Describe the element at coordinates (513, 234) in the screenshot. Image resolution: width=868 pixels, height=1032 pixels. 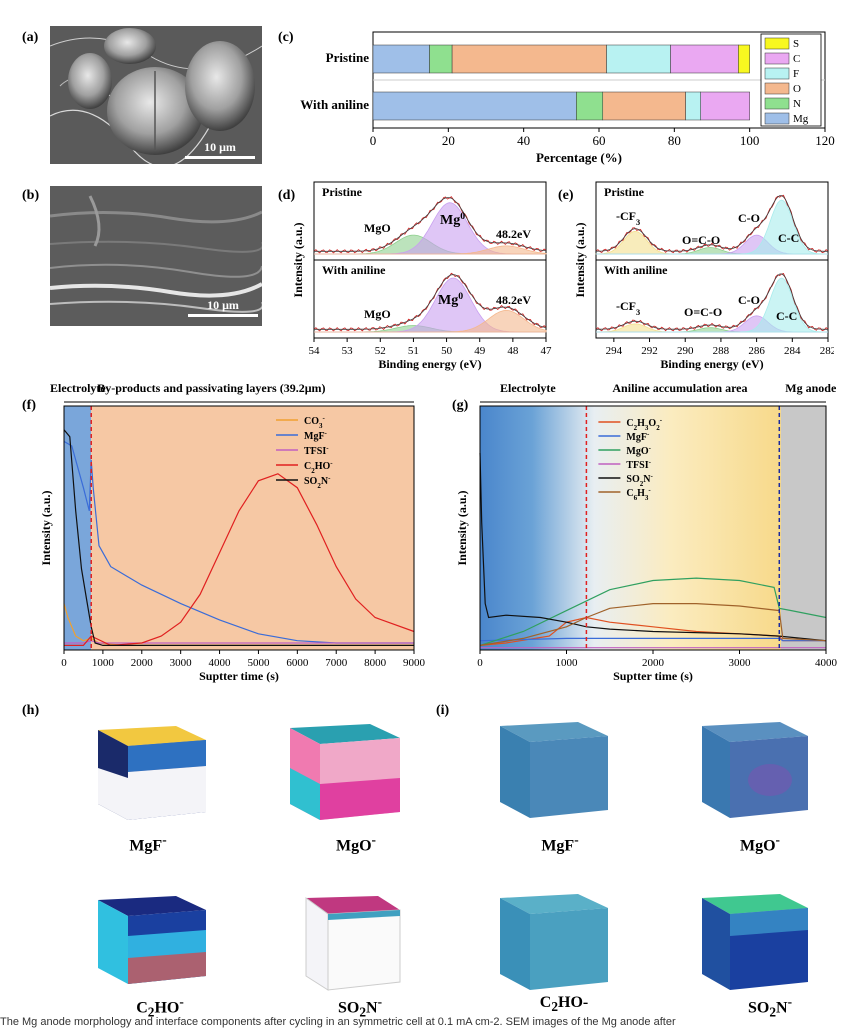
I see `peak-label: 48.2eV` at that location.